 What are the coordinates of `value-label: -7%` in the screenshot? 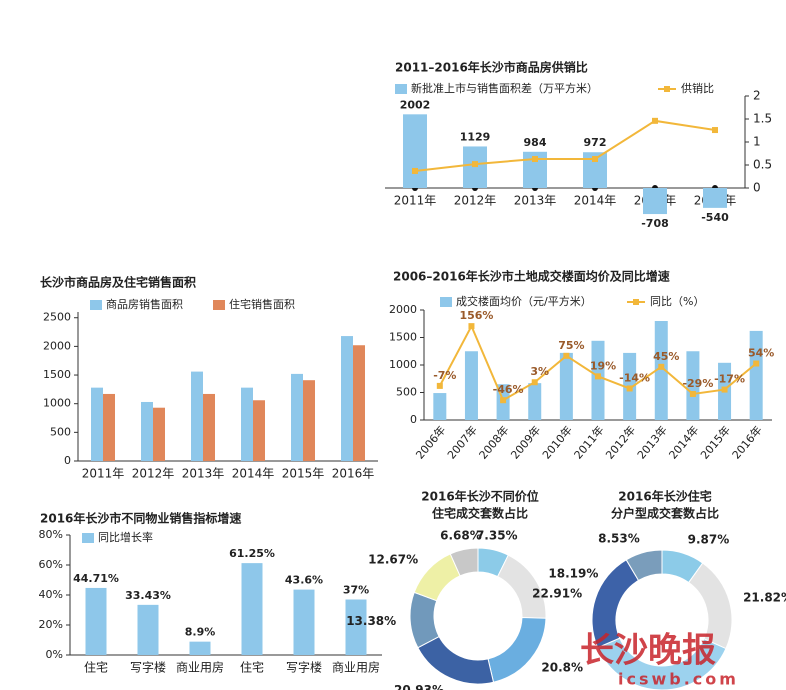 It's located at (444, 375).